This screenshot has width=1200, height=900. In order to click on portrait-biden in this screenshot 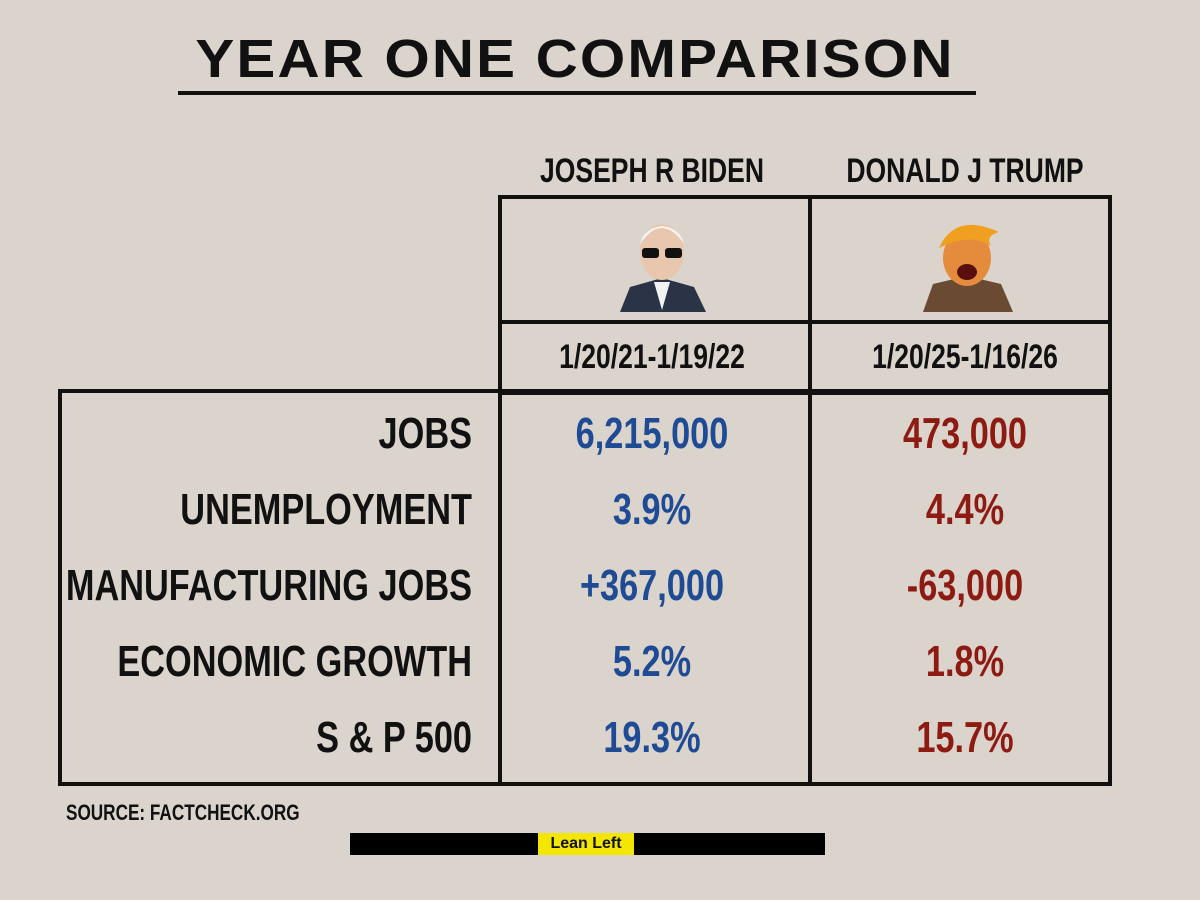, I will do `click(663, 268)`.